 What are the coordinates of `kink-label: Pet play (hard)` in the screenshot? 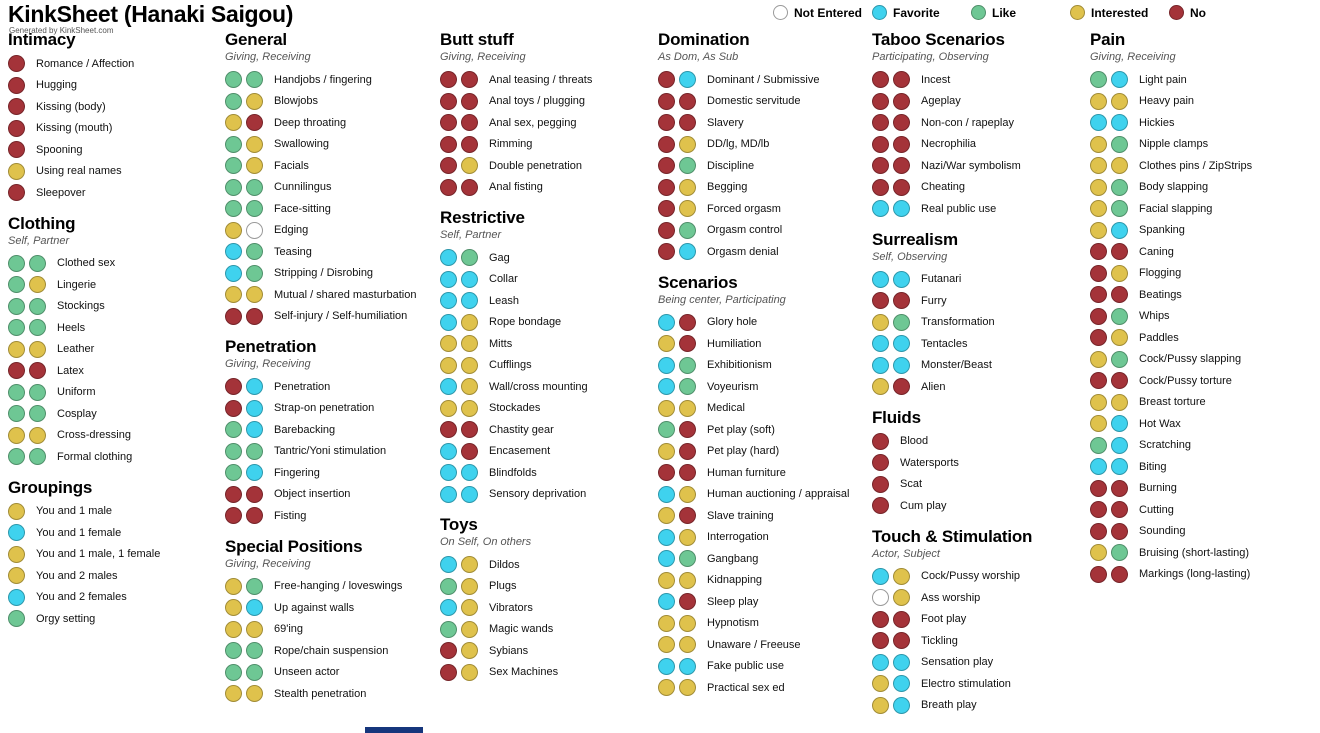 It's located at (743, 451).